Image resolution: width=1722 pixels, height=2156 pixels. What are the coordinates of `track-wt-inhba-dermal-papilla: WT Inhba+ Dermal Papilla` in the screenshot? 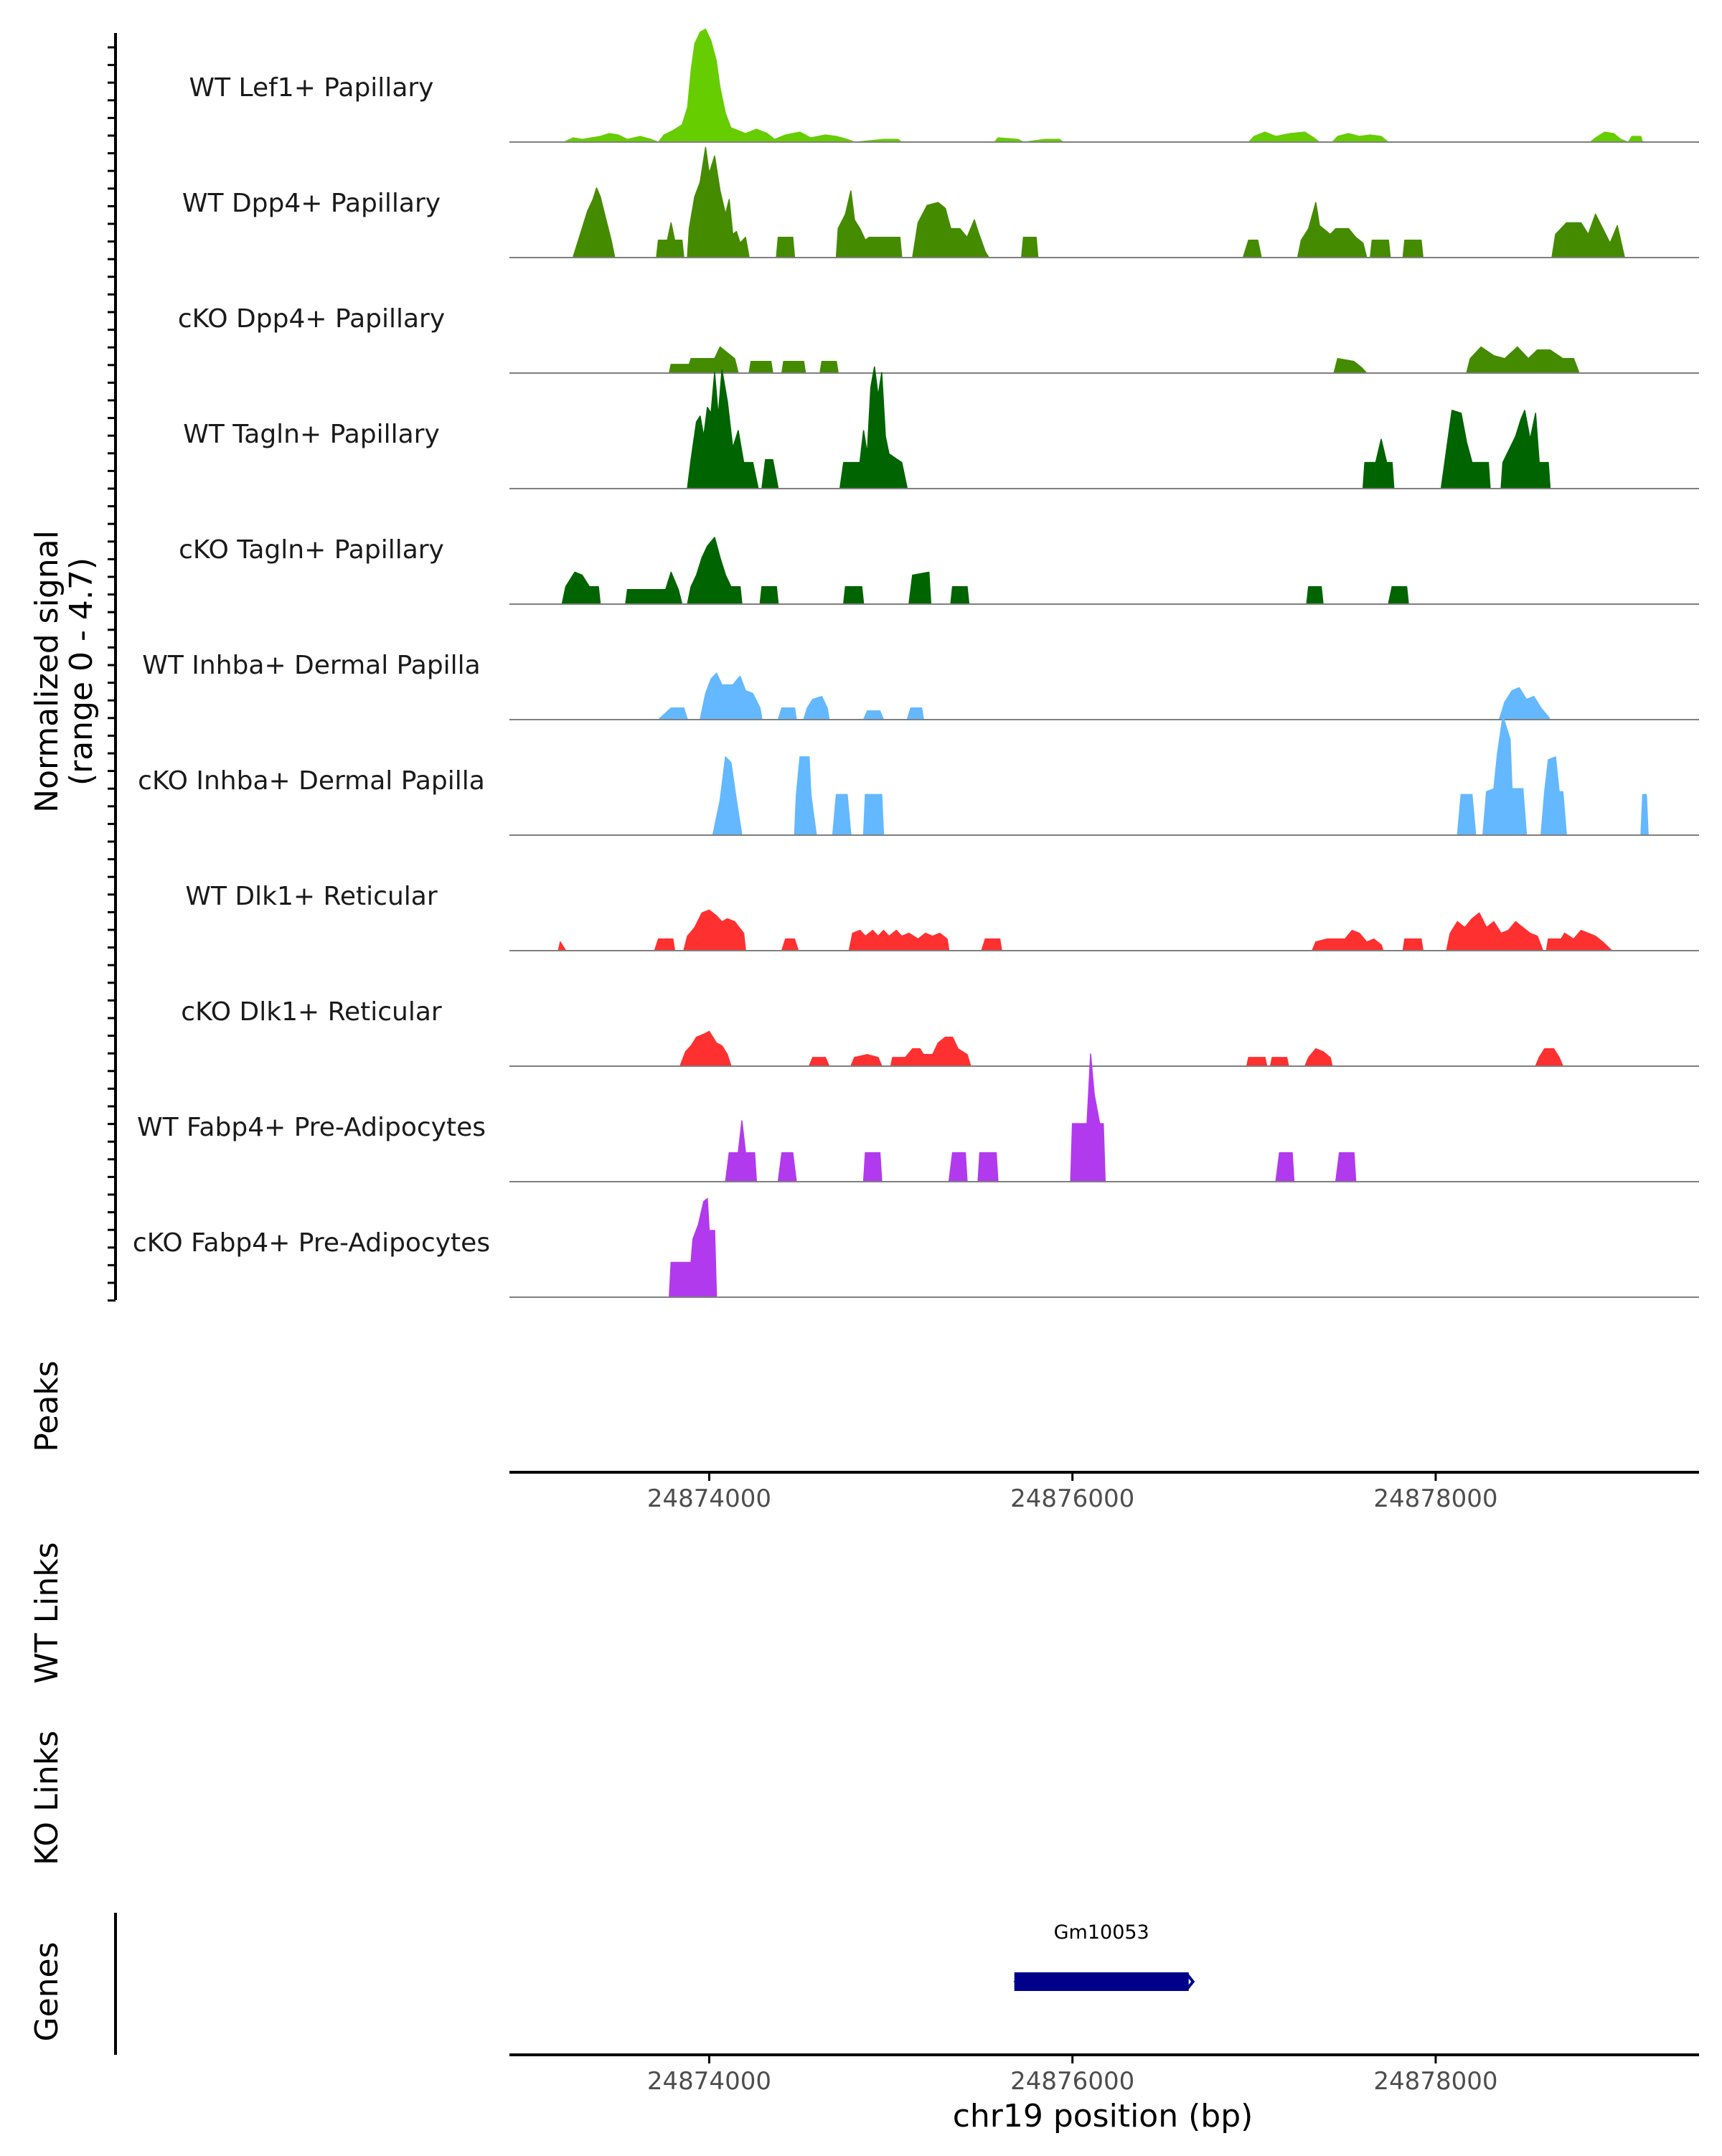 It's located at (921, 686).